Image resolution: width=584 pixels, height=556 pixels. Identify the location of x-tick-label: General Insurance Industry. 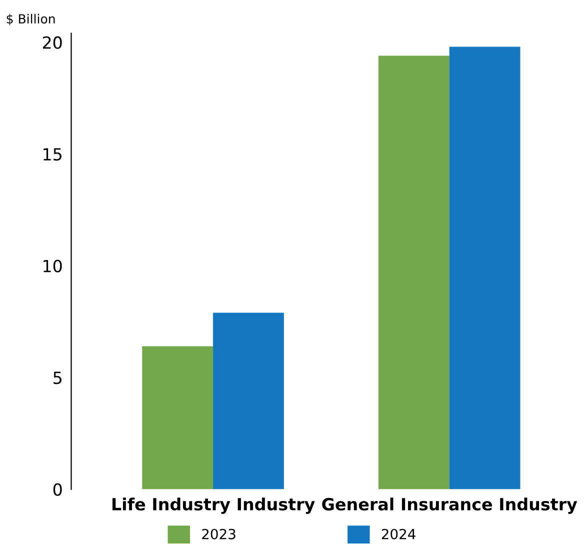
(450, 506).